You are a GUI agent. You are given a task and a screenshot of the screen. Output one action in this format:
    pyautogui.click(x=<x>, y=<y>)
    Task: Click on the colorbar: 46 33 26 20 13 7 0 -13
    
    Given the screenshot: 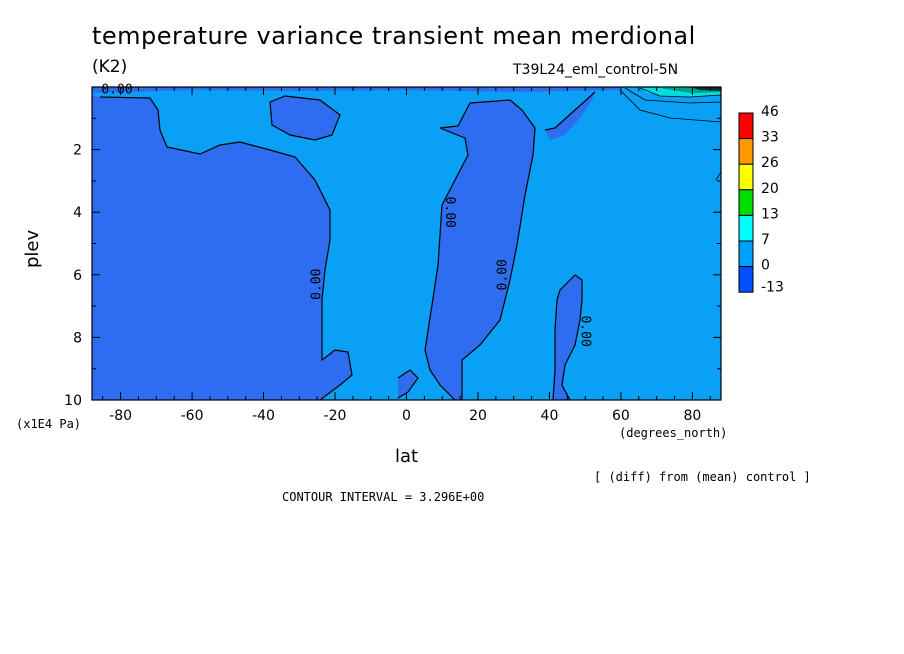 What is the action you would take?
    pyautogui.click(x=761, y=200)
    